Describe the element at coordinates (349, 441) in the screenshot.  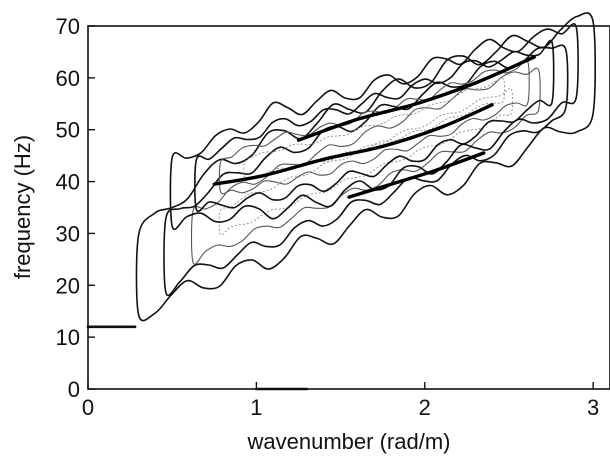
I see `x-axis-label: wavenumber (rad/m)` at that location.